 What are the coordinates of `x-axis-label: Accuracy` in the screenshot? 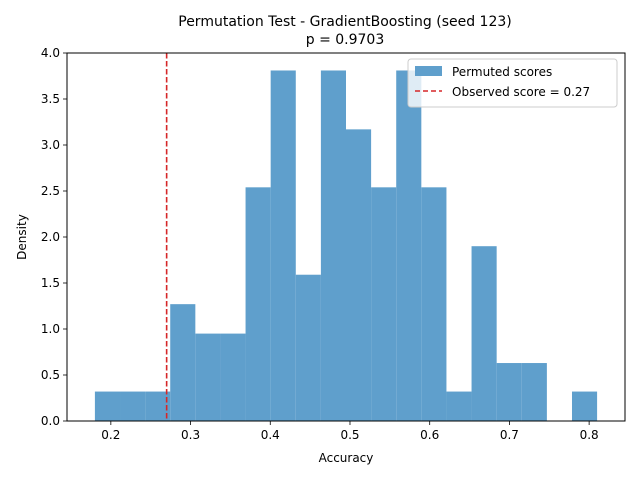 It's located at (346, 458).